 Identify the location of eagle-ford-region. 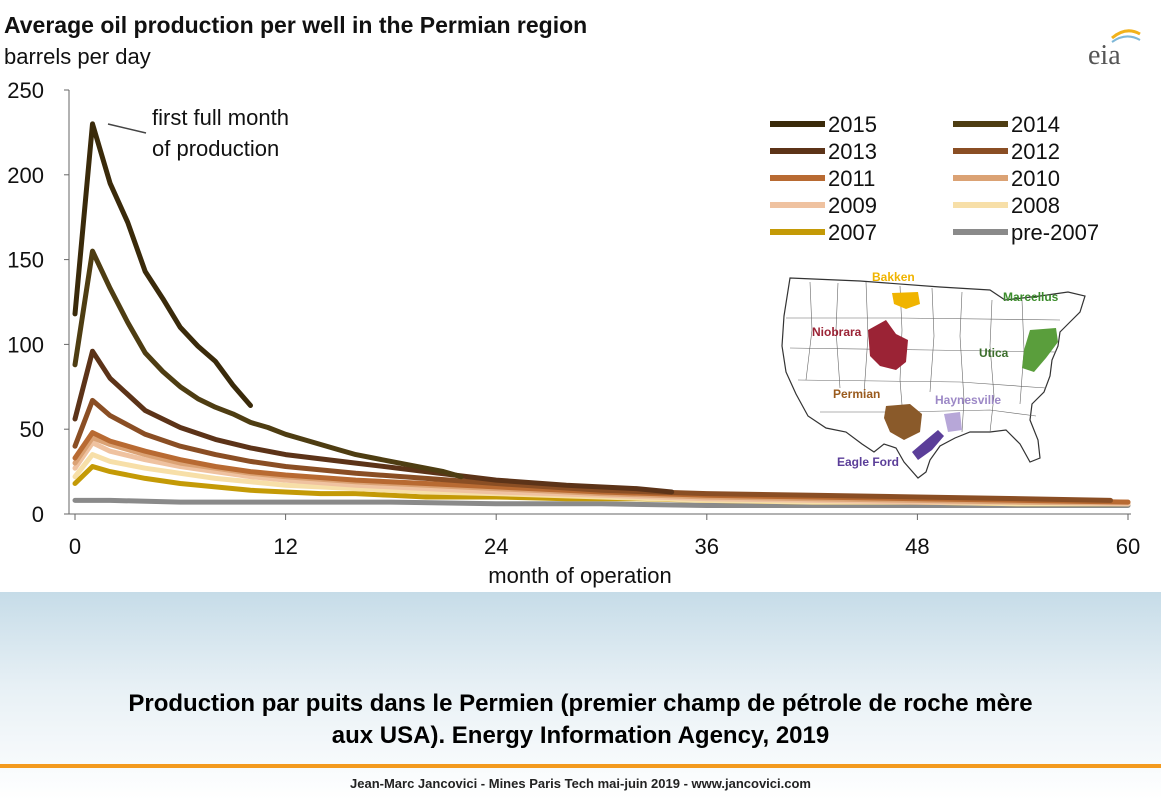
(928, 445).